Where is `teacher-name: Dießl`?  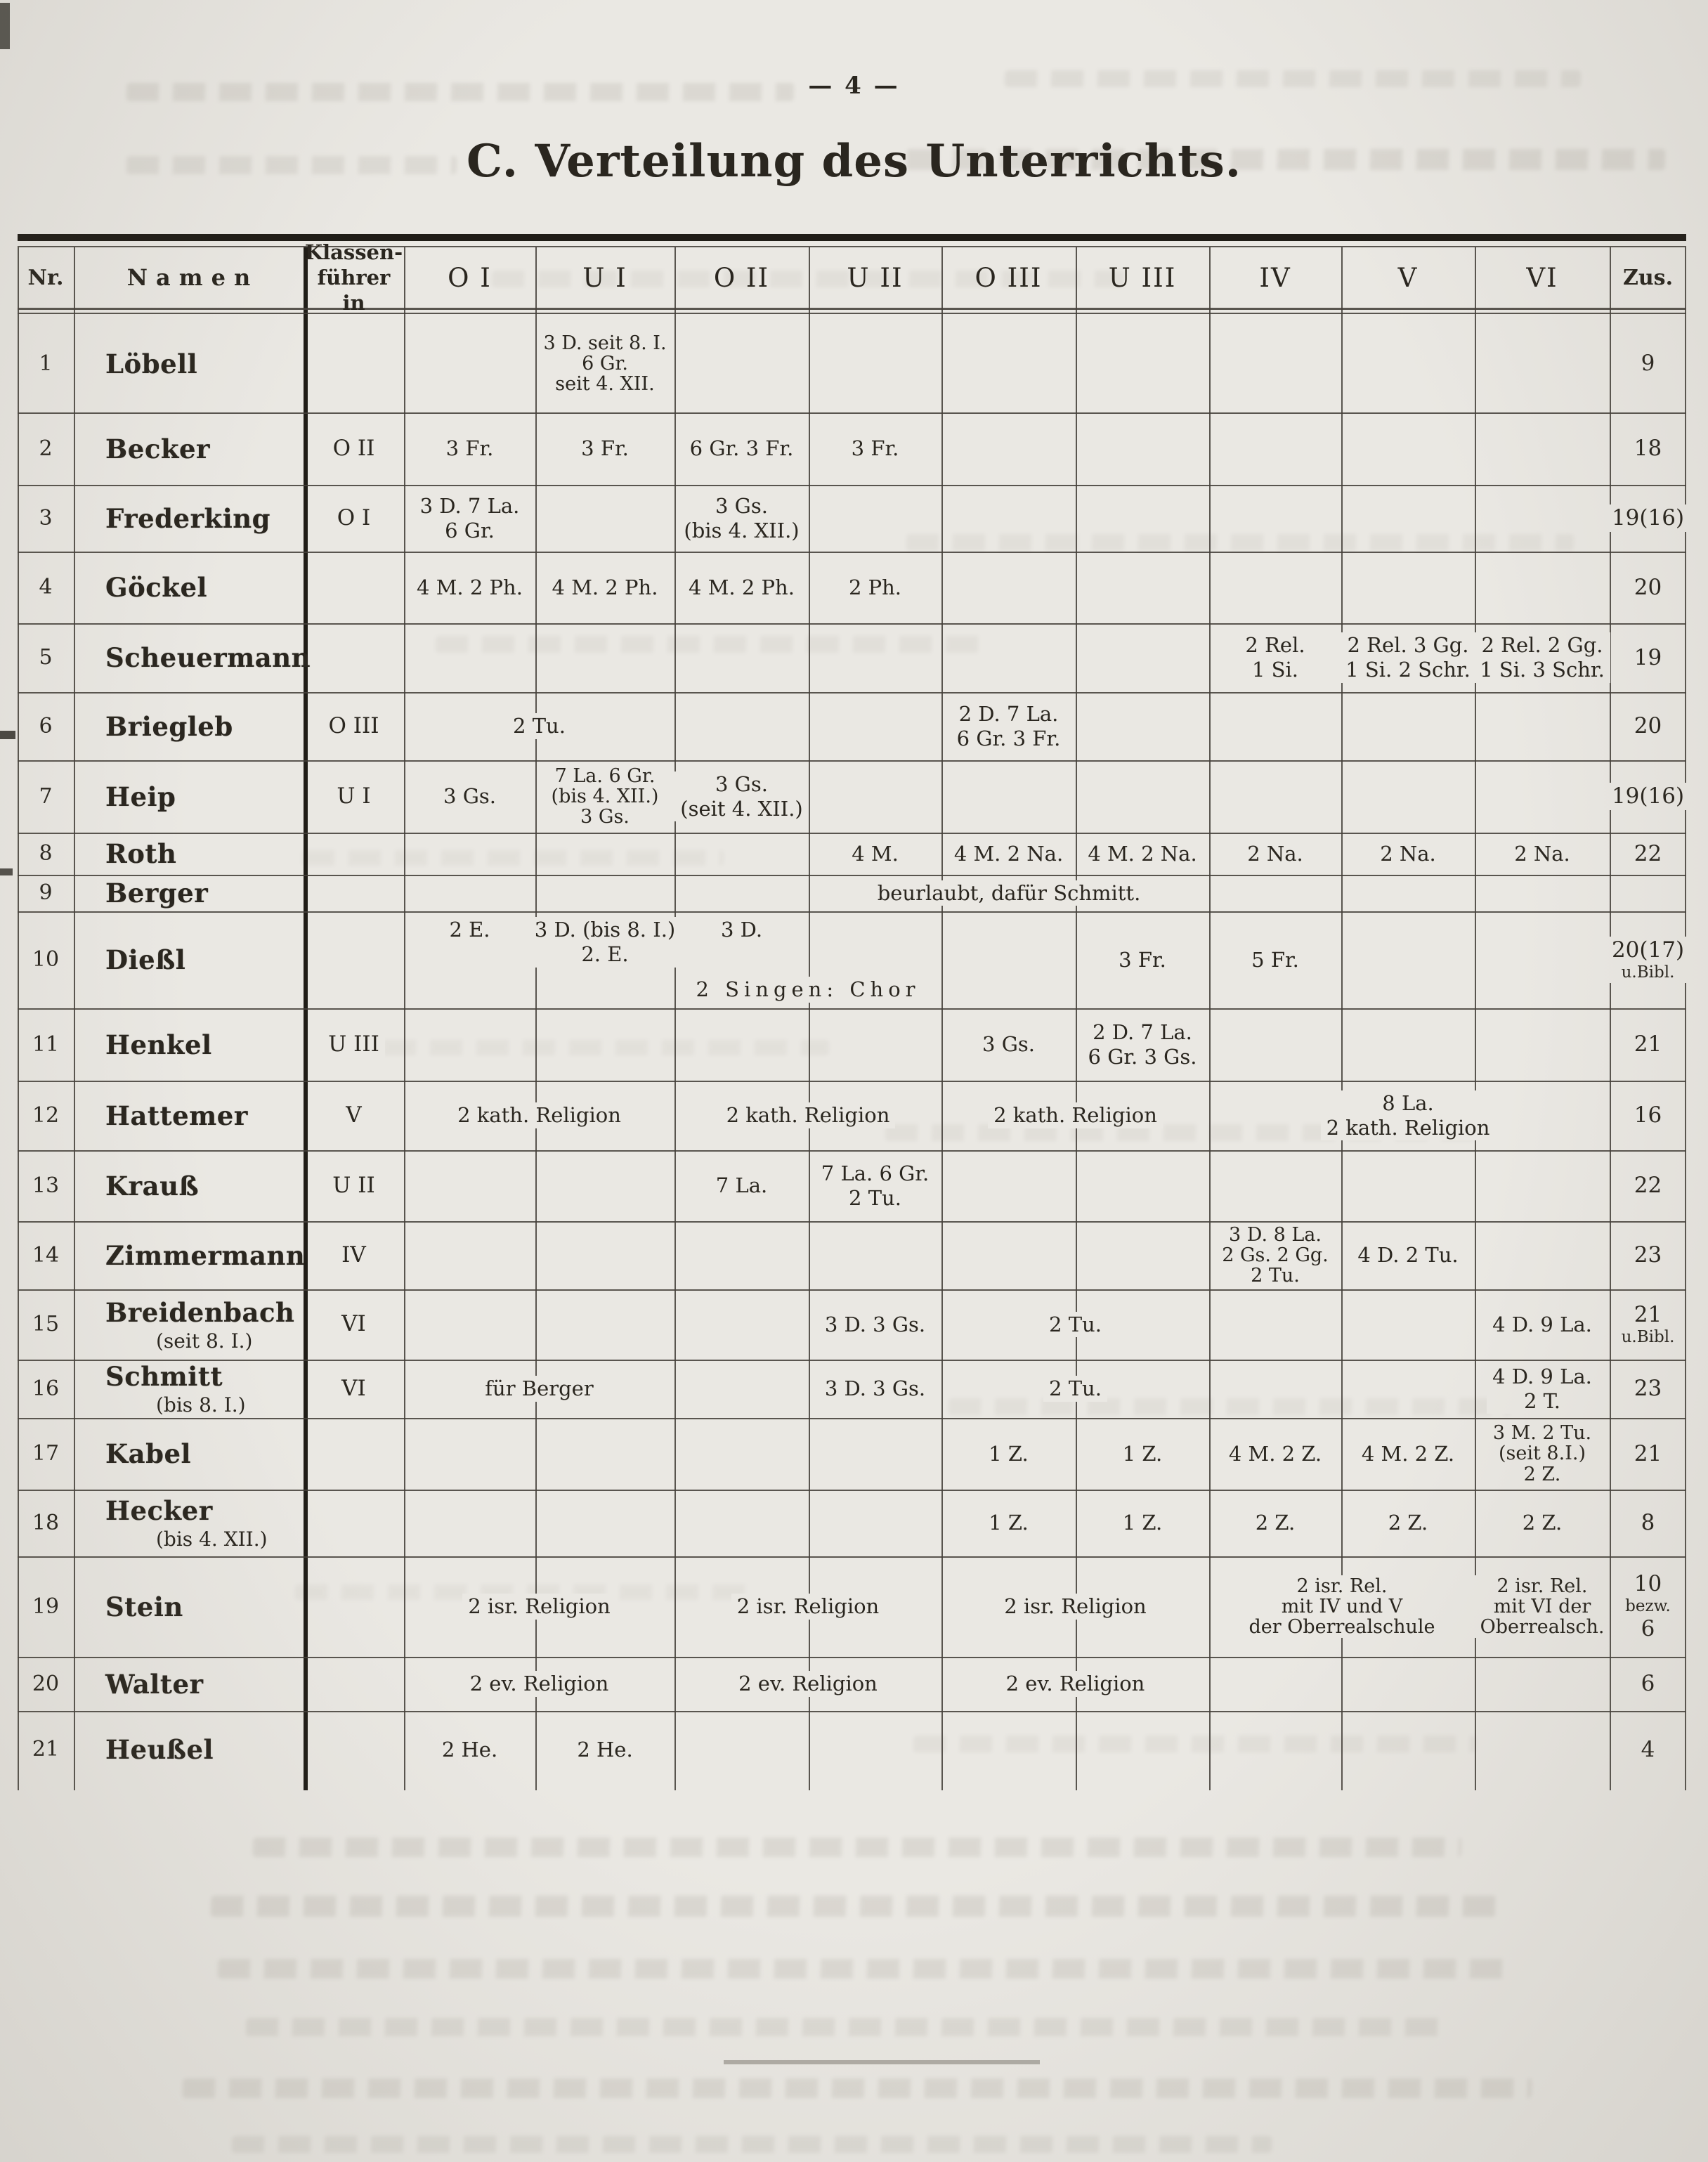 teacher-name: Dießl is located at coordinates (145, 959).